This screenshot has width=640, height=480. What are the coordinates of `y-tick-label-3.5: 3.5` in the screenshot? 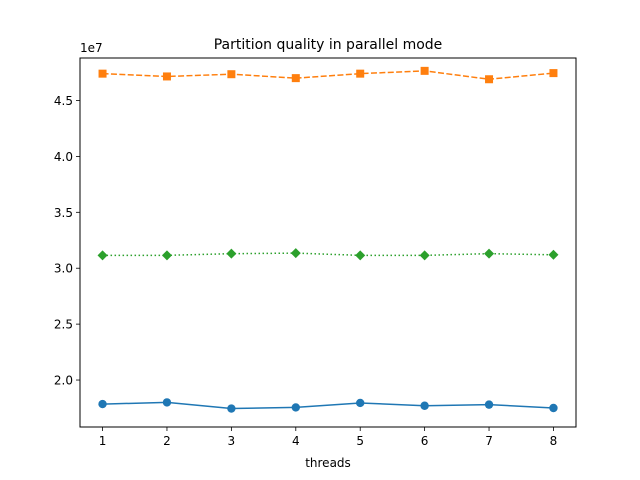 It's located at (63, 213).